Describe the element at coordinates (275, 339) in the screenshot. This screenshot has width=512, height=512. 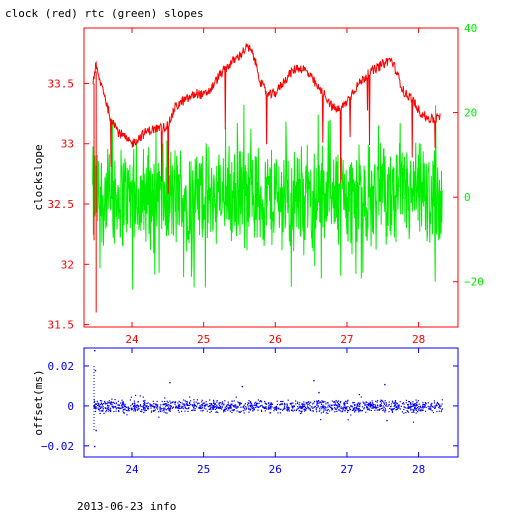
I see `x-tick-label: 26` at that location.